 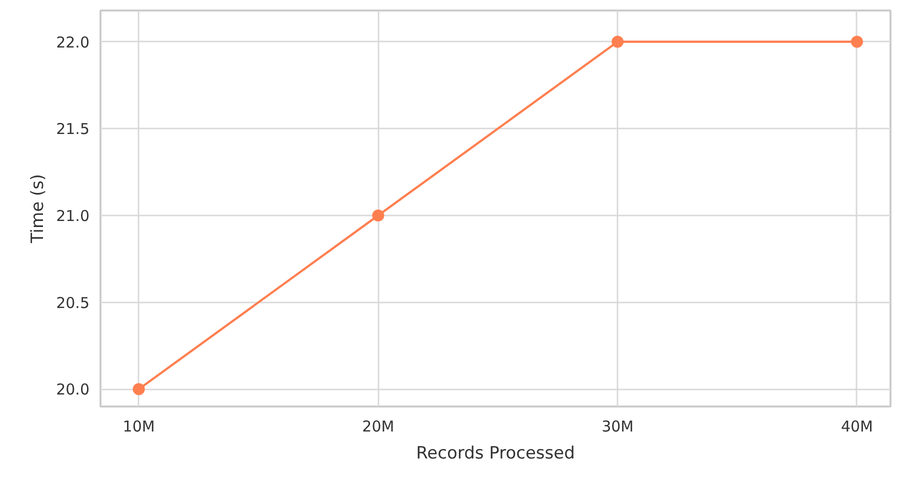 I want to click on x-tick-label: 20M, so click(x=378, y=427).